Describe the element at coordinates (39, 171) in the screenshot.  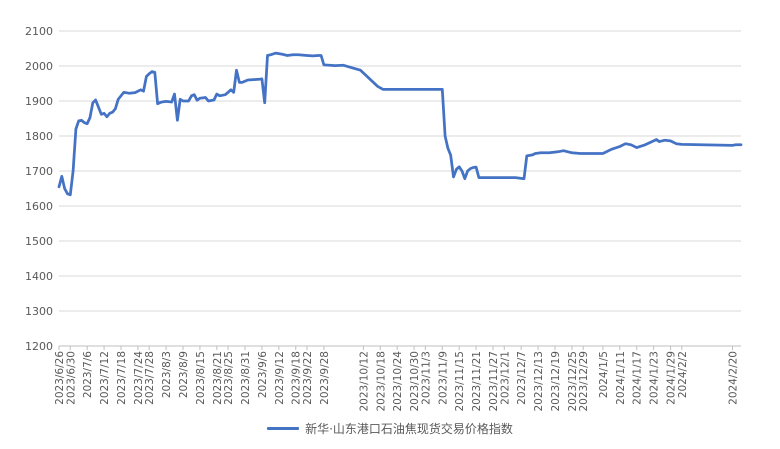
I see `y-tick-label: 1700` at that location.